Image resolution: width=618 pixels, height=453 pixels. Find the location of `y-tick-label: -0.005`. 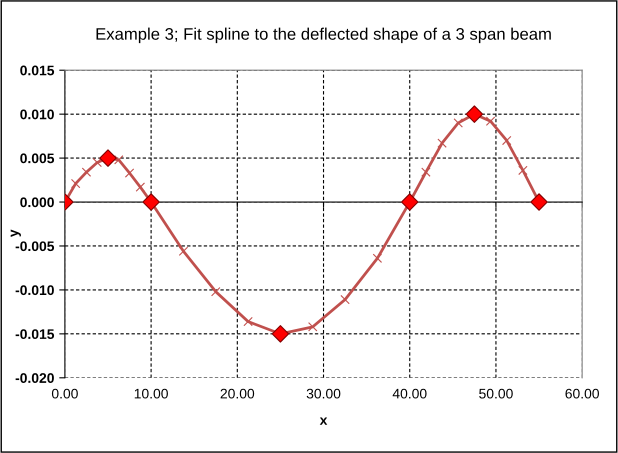

y-tick-label: -0.005 is located at coordinates (35, 246).